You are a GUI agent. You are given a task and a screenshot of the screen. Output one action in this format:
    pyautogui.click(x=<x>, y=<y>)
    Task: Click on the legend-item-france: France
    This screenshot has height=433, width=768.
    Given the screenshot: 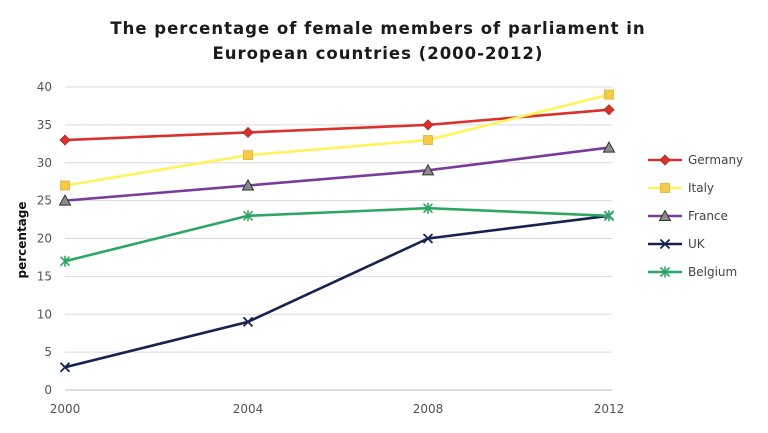 What is the action you would take?
    pyautogui.click(x=688, y=216)
    